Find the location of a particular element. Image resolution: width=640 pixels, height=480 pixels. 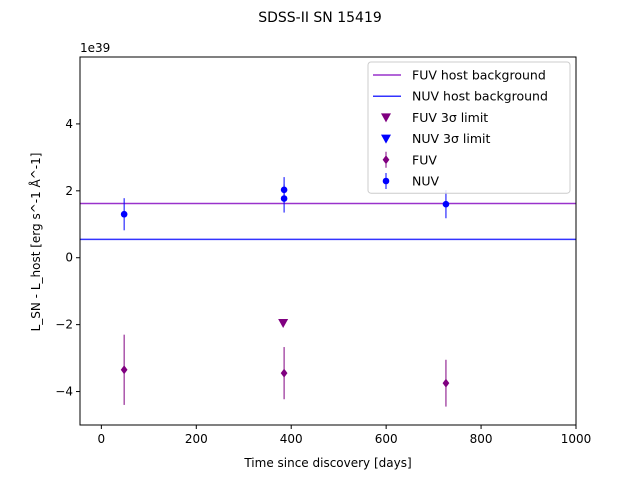

x-tick-label-1: 200 is located at coordinates (196, 439).